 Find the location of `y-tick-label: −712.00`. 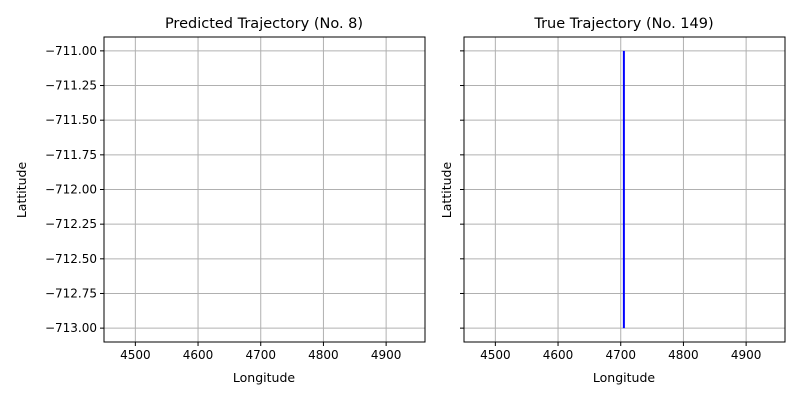

y-tick-label: −712.00 is located at coordinates (71, 190).